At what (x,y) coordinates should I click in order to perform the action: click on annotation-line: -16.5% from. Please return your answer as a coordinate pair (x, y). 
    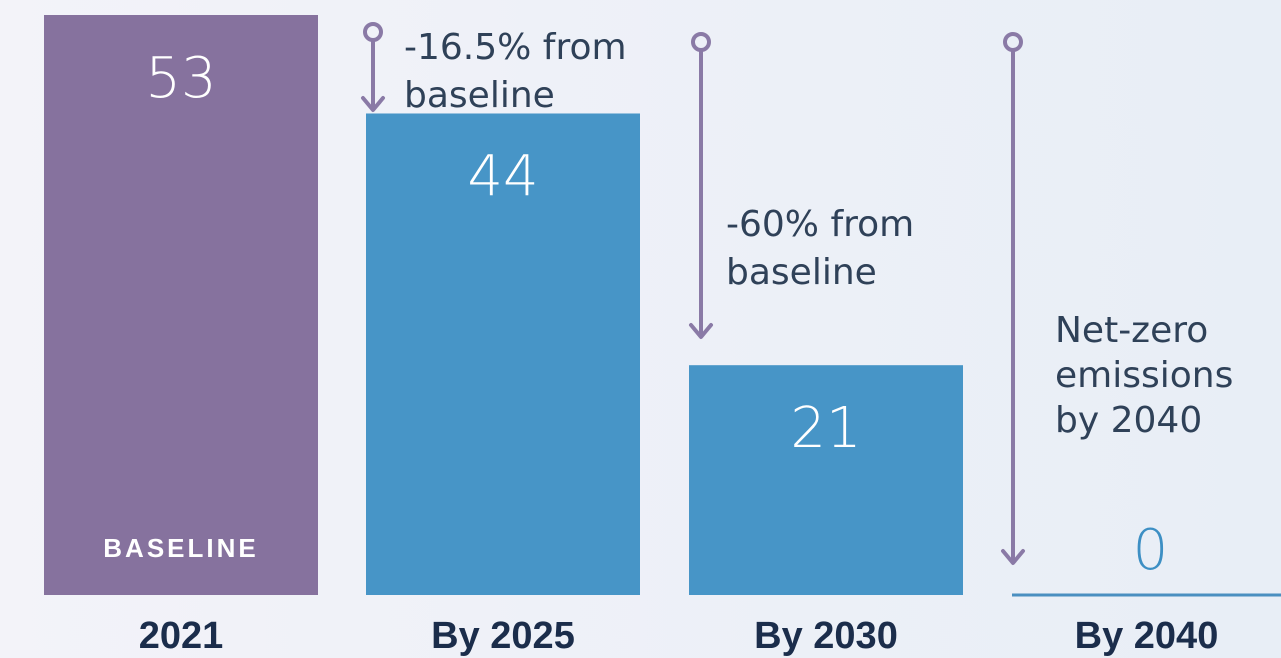
    Looking at the image, I should click on (515, 47).